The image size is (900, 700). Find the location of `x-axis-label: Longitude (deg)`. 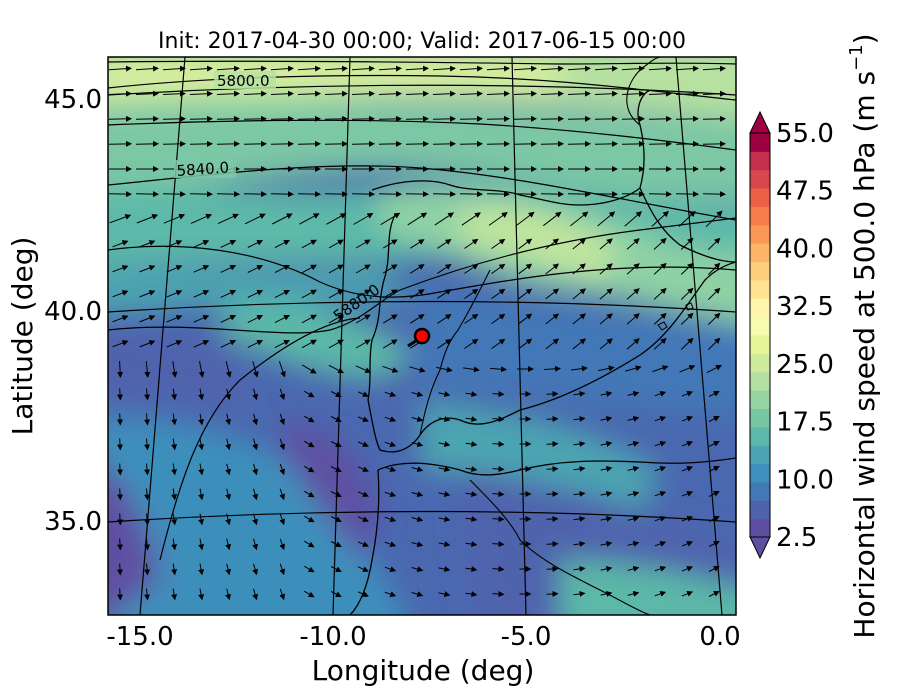

x-axis-label: Longitude (deg) is located at coordinates (423, 670).